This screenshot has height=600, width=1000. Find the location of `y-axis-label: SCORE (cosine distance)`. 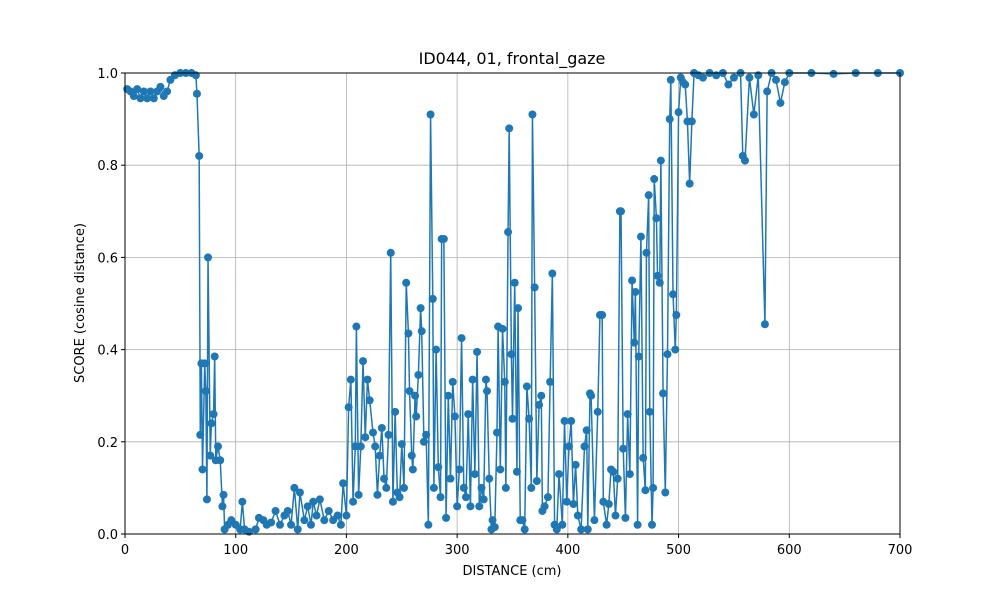

y-axis-label: SCORE (cosine distance) is located at coordinates (80, 303).